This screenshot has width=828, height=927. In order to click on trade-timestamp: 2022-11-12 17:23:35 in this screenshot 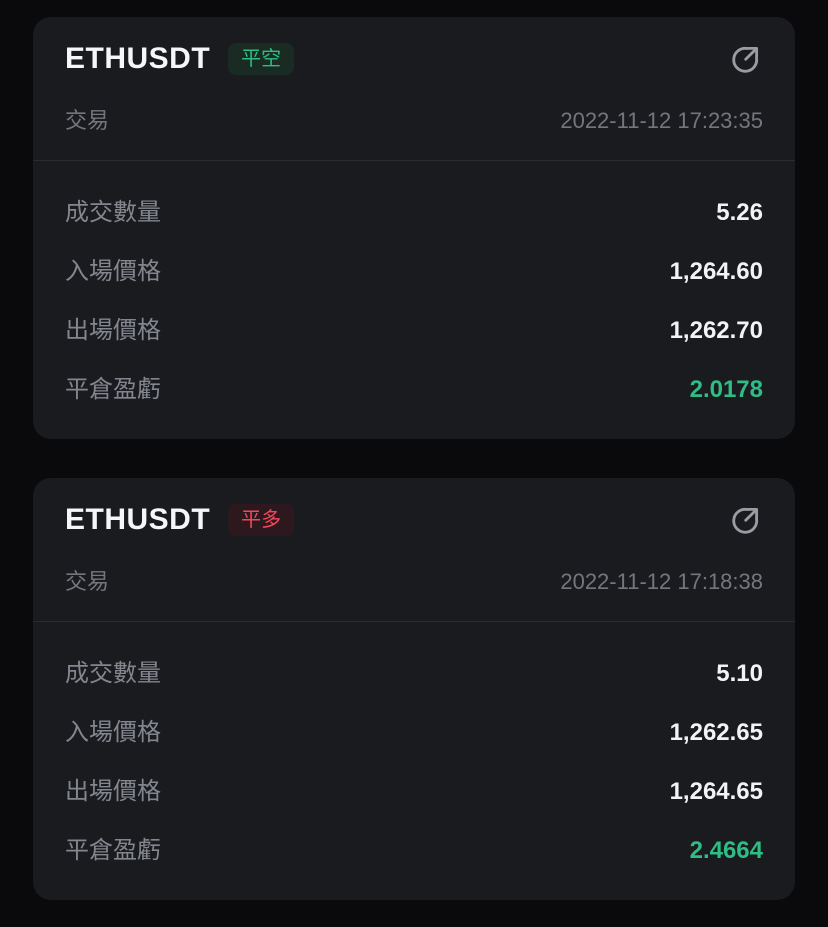, I will do `click(661, 120)`.